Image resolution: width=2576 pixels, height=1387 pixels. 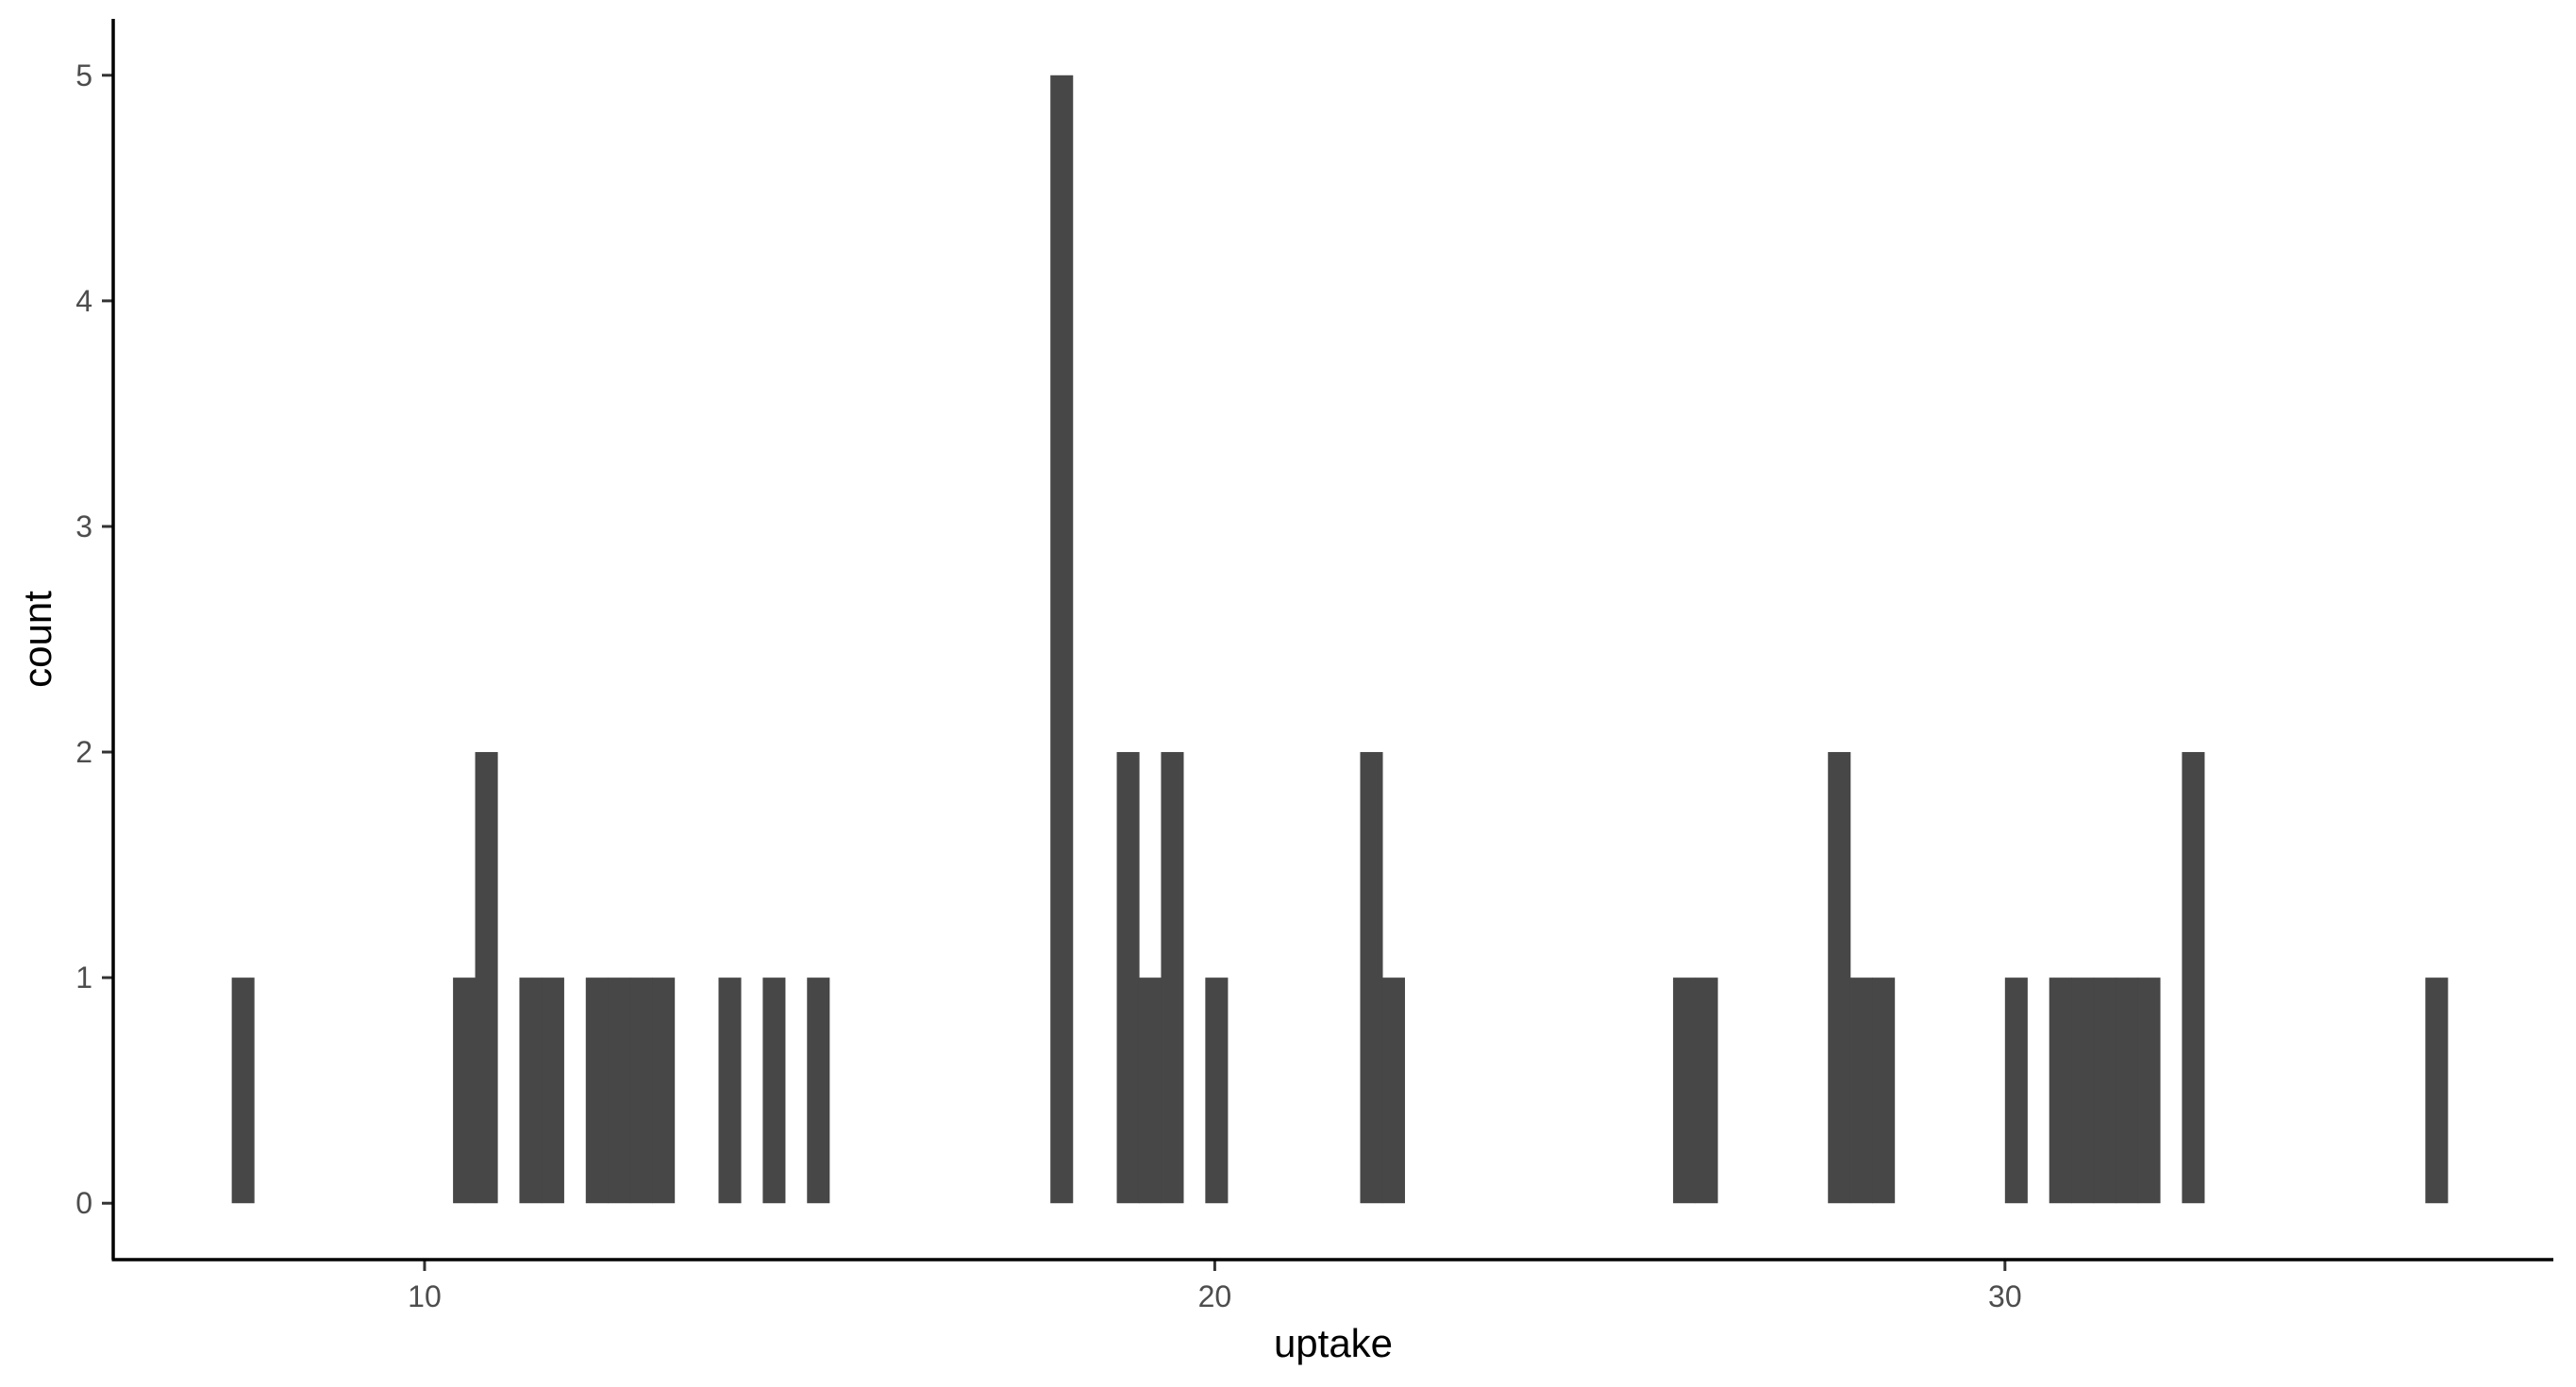 I want to click on y-axis-title: count, so click(x=37, y=640).